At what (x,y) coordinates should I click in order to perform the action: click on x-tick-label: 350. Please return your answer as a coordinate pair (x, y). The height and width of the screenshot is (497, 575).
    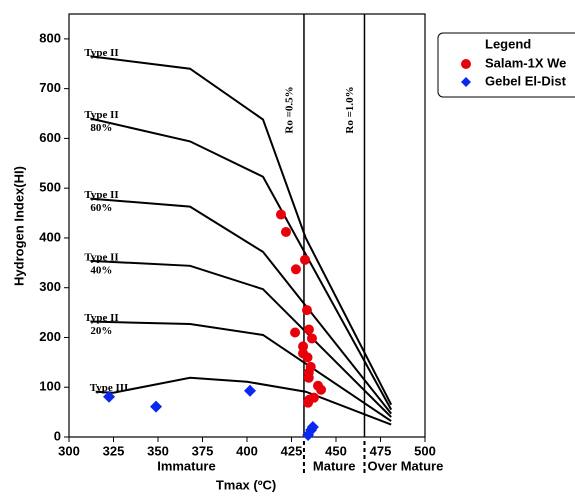
    Looking at the image, I should click on (158, 450).